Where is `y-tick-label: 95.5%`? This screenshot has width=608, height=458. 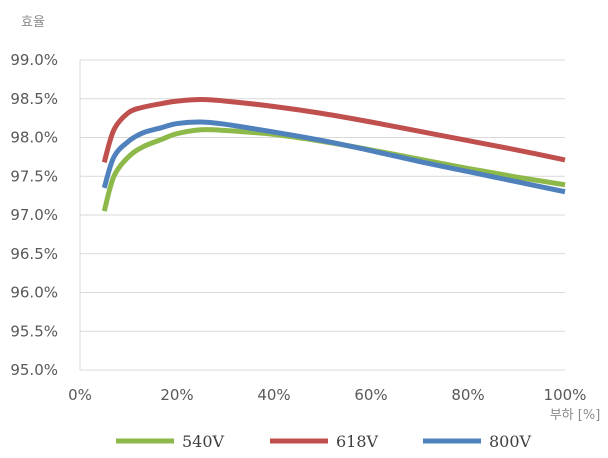
y-tick-label: 95.5% is located at coordinates (34, 331).